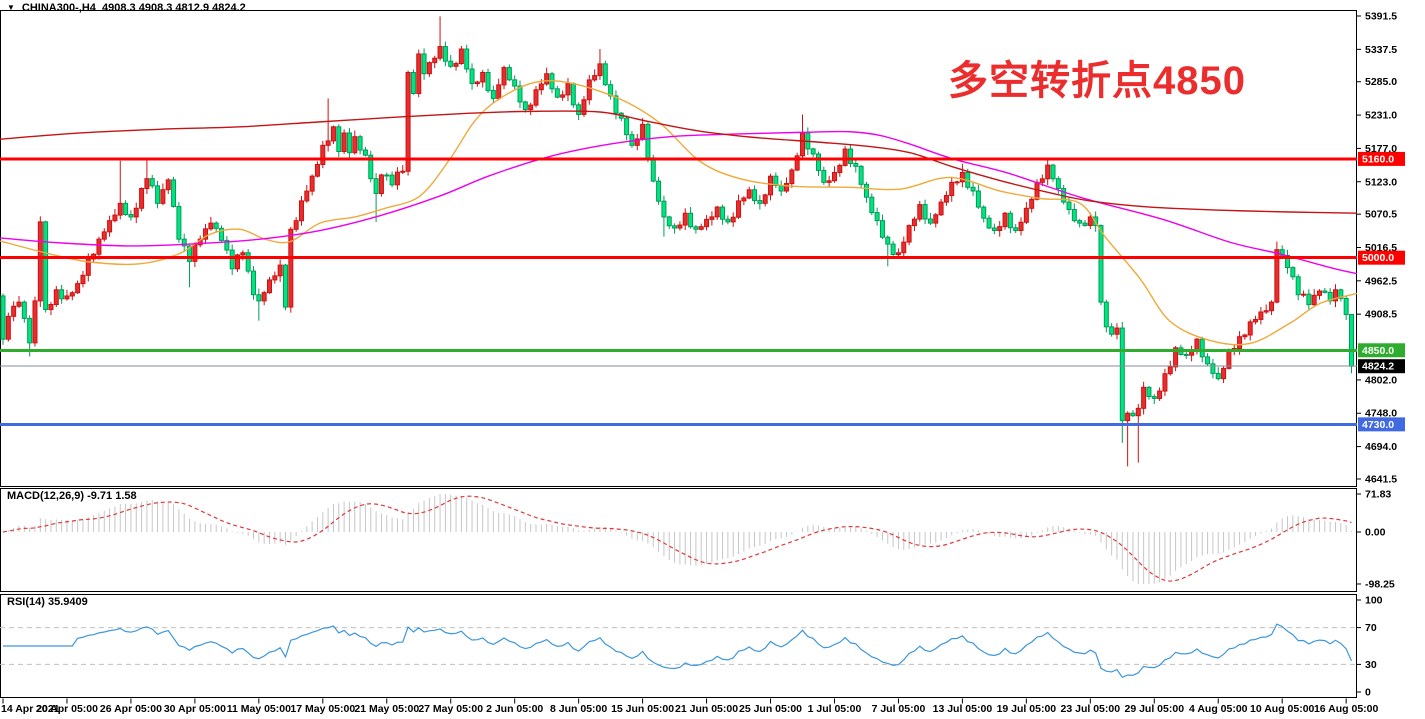  I want to click on axis-label: 5391.5, so click(1381, 17).